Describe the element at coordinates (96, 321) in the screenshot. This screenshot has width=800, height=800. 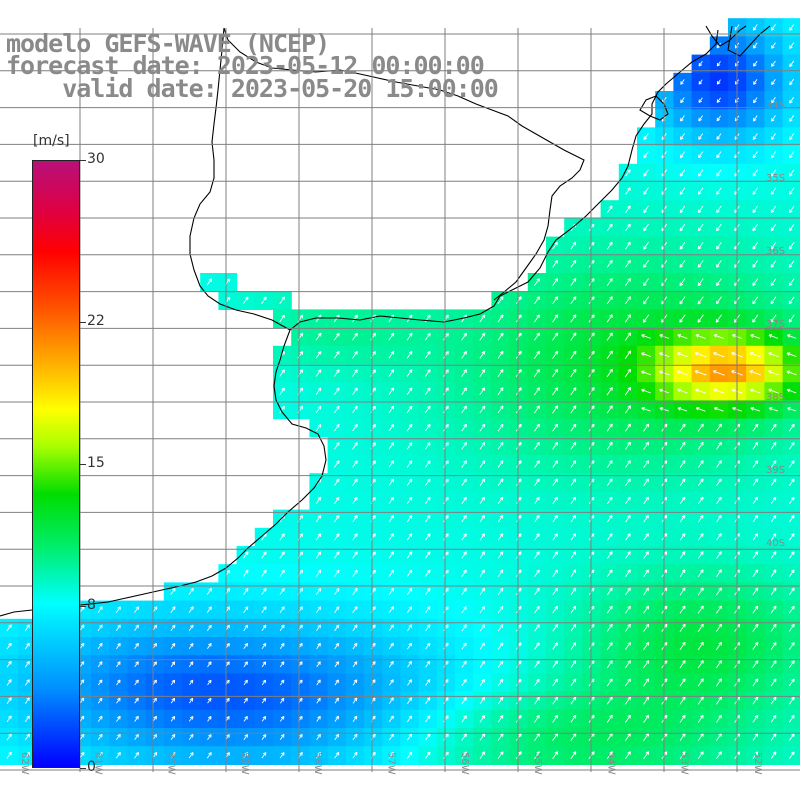
I see `colorbar-tick-label: 22` at that location.